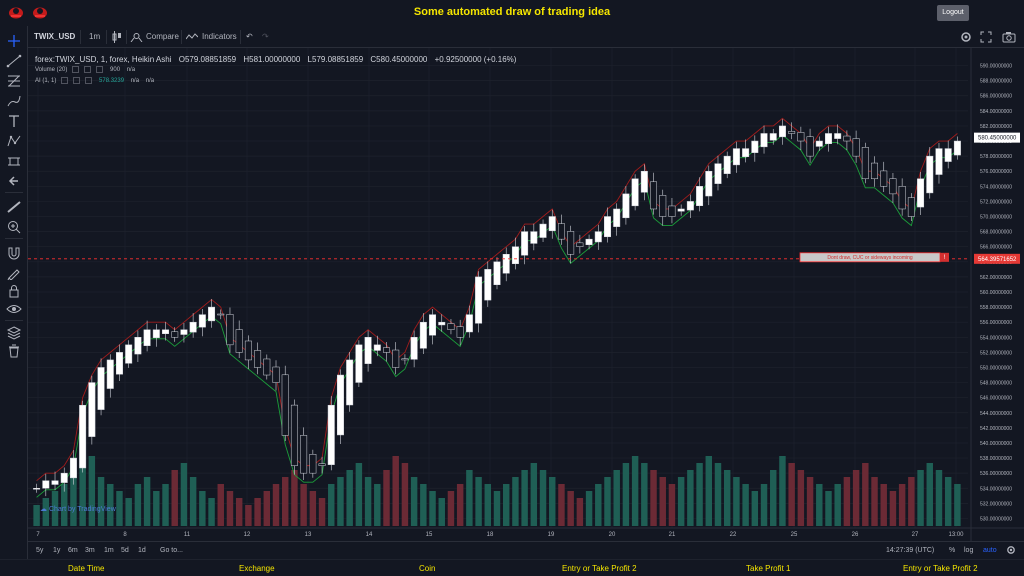  Describe the element at coordinates (14, 291) in the screenshot. I see `lock-icon` at that location.